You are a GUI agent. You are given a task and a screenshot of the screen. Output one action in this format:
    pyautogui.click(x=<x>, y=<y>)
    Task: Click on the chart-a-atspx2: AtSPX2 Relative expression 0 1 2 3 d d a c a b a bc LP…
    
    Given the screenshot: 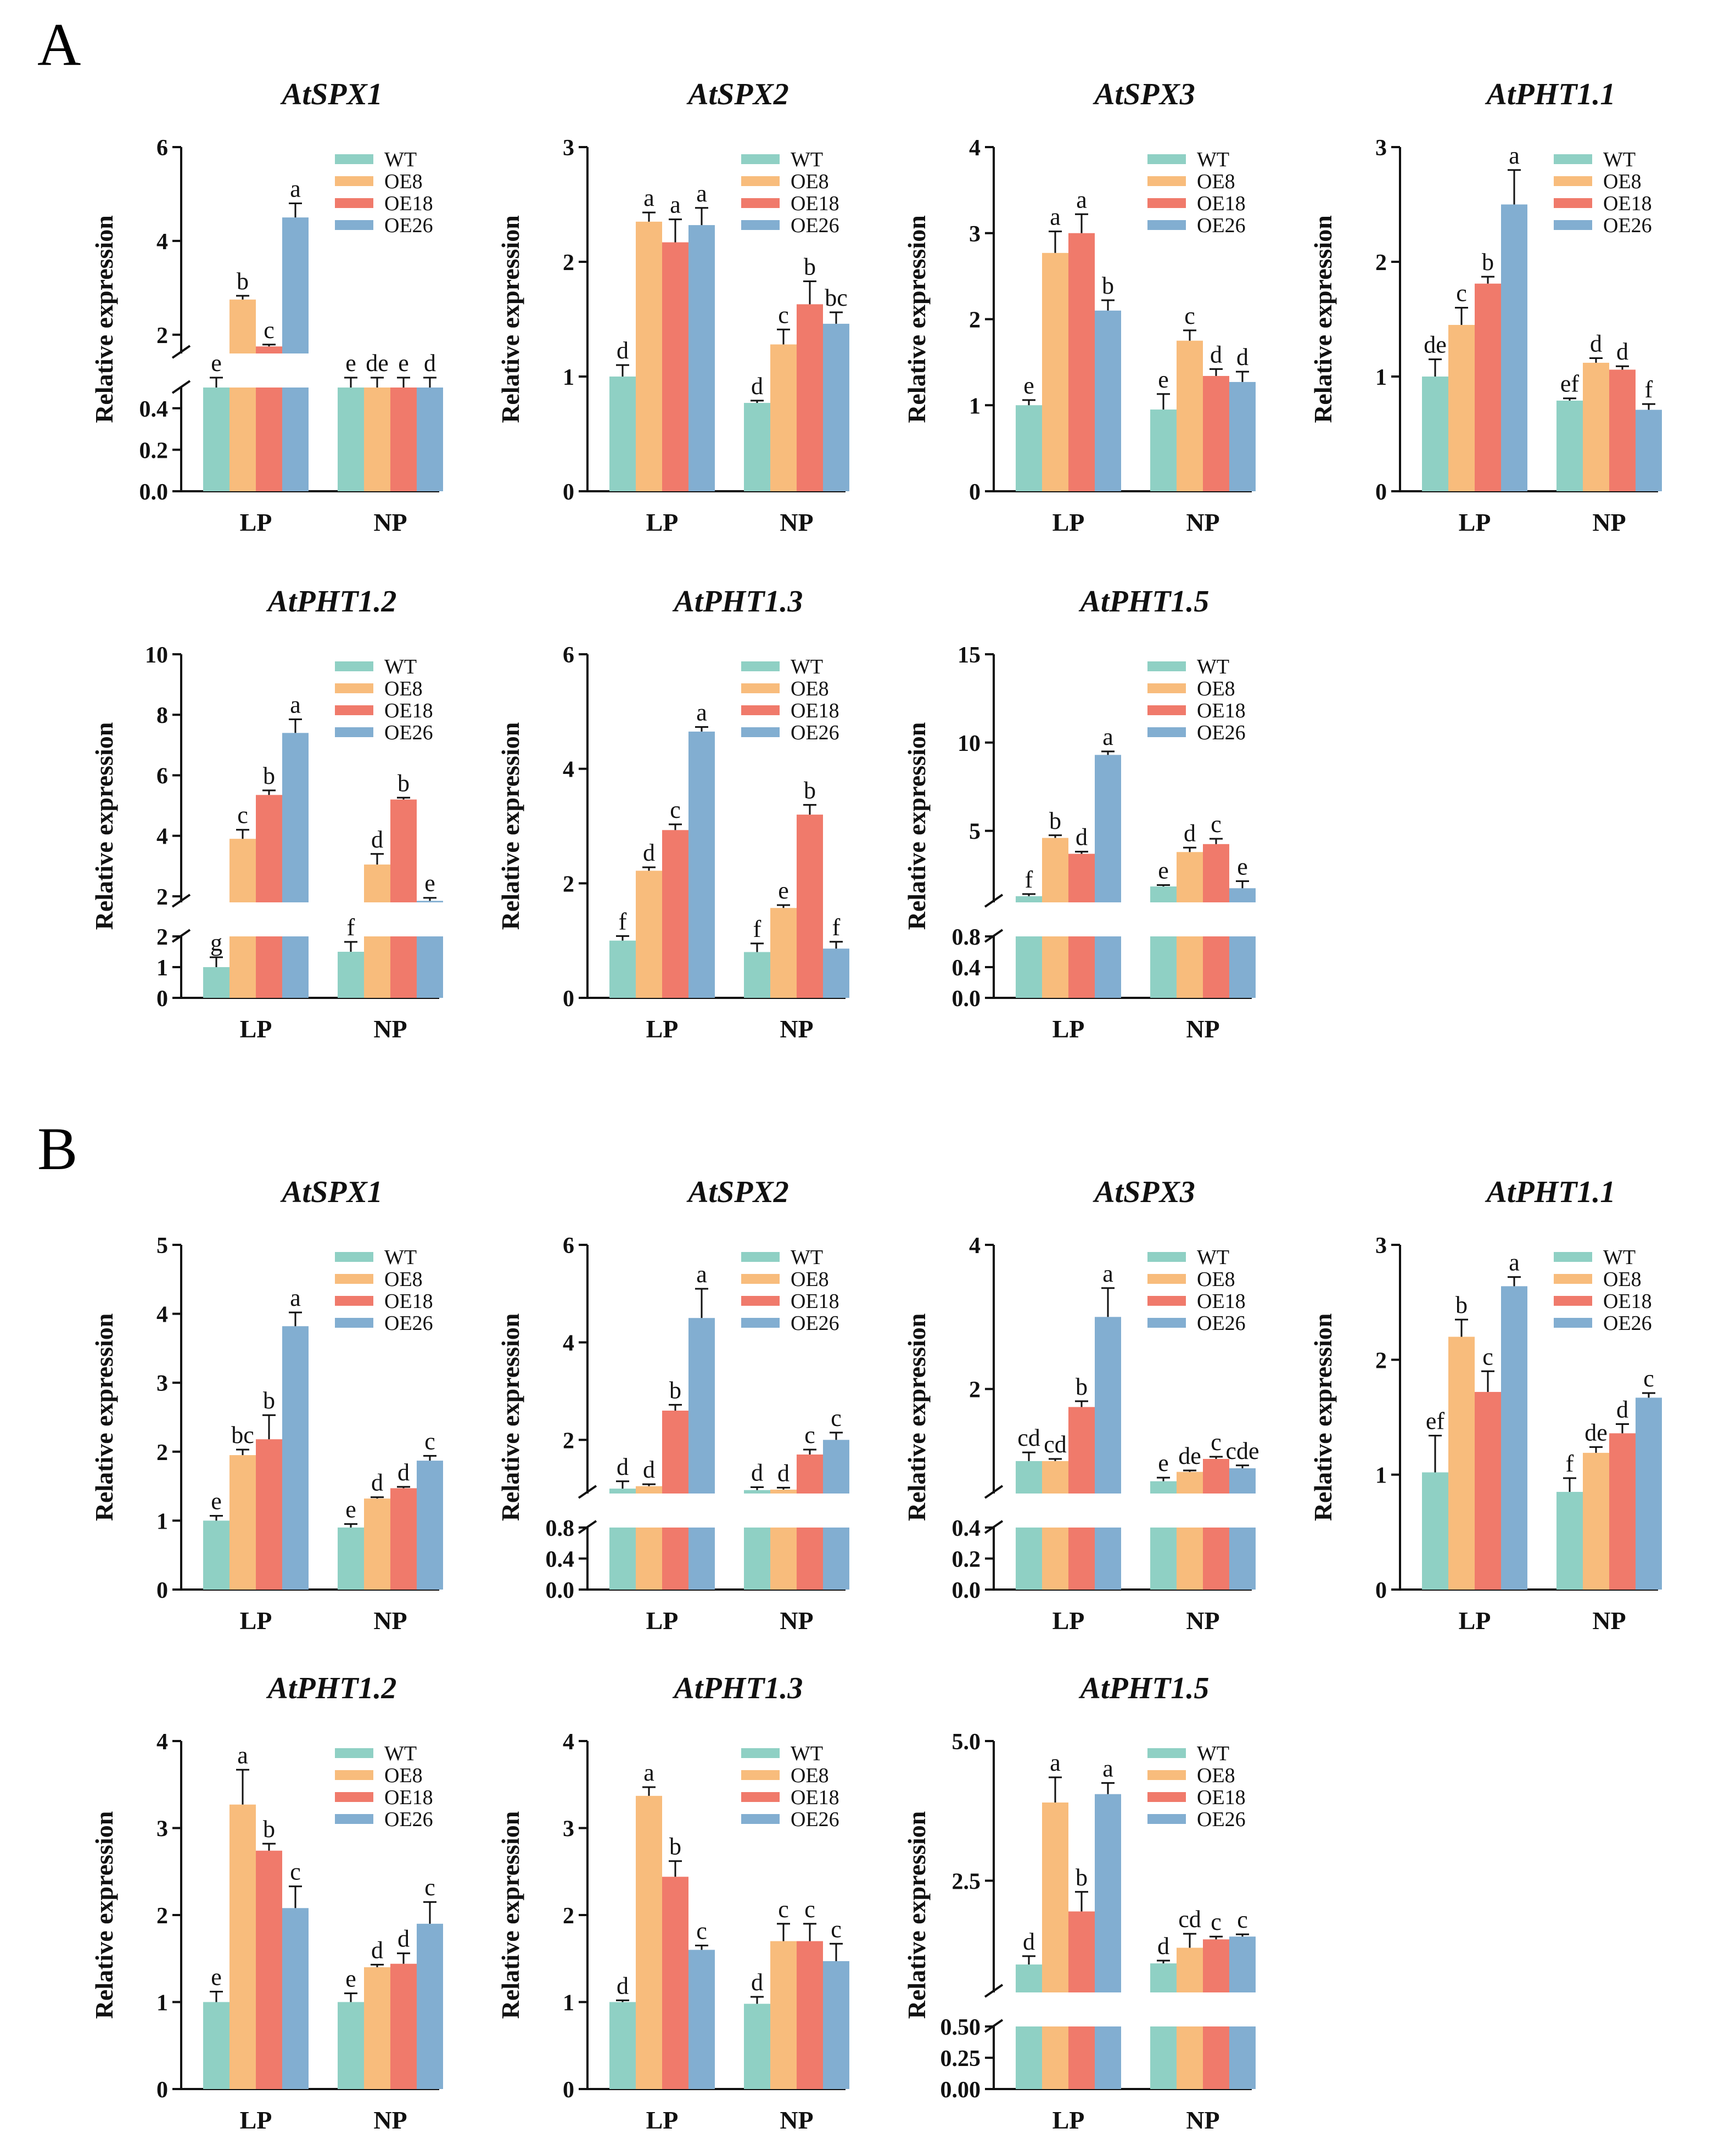 What is the action you would take?
    pyautogui.click(x=673, y=306)
    